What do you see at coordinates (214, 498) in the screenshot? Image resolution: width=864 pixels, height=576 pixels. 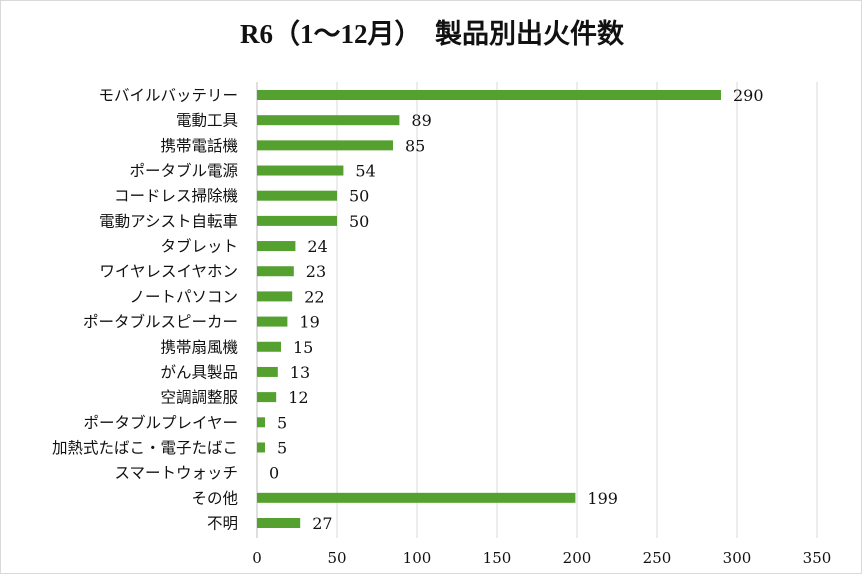 I see `category-label: その他` at bounding box center [214, 498].